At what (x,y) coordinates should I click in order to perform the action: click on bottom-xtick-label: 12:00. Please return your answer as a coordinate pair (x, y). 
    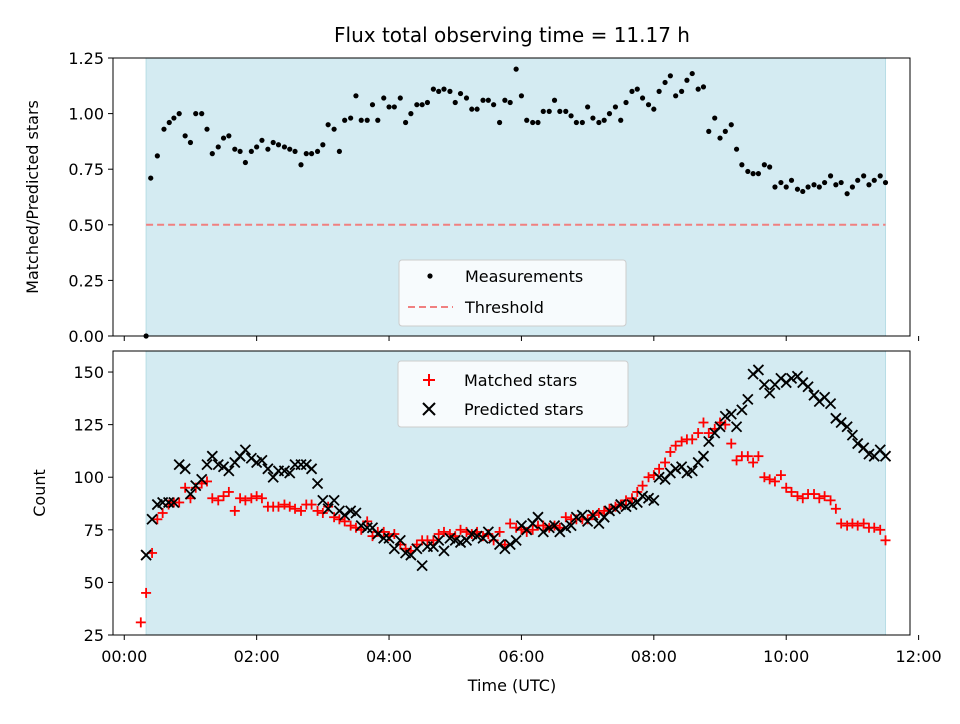
    Looking at the image, I should click on (919, 656).